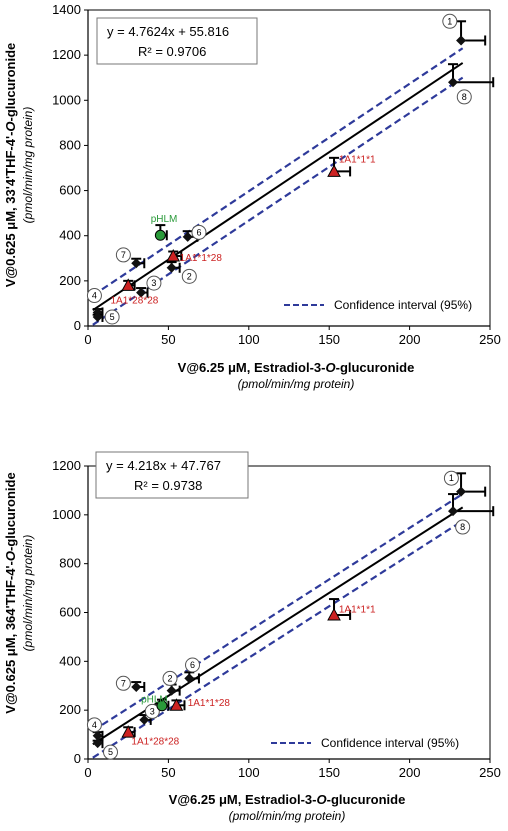 This screenshot has height=831, width=508. What do you see at coordinates (168, 31) in the screenshot?
I see `chart-top-equation: y = 4.7624x + 55.816` at bounding box center [168, 31].